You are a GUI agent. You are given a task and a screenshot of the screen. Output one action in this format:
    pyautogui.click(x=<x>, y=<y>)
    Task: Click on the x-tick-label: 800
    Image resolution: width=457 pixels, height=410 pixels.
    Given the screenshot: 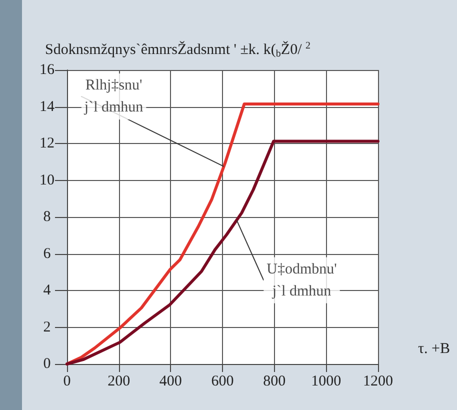 What is the action you would take?
    pyautogui.click(x=274, y=382)
    